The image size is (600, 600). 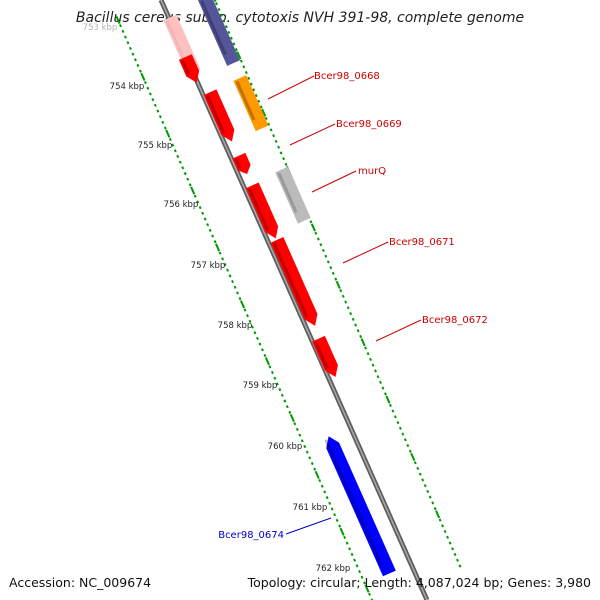 What do you see at coordinates (323, 85) in the screenshot?
I see `gene-label-bcer98-0668: Bcer98_0668` at bounding box center [323, 85].